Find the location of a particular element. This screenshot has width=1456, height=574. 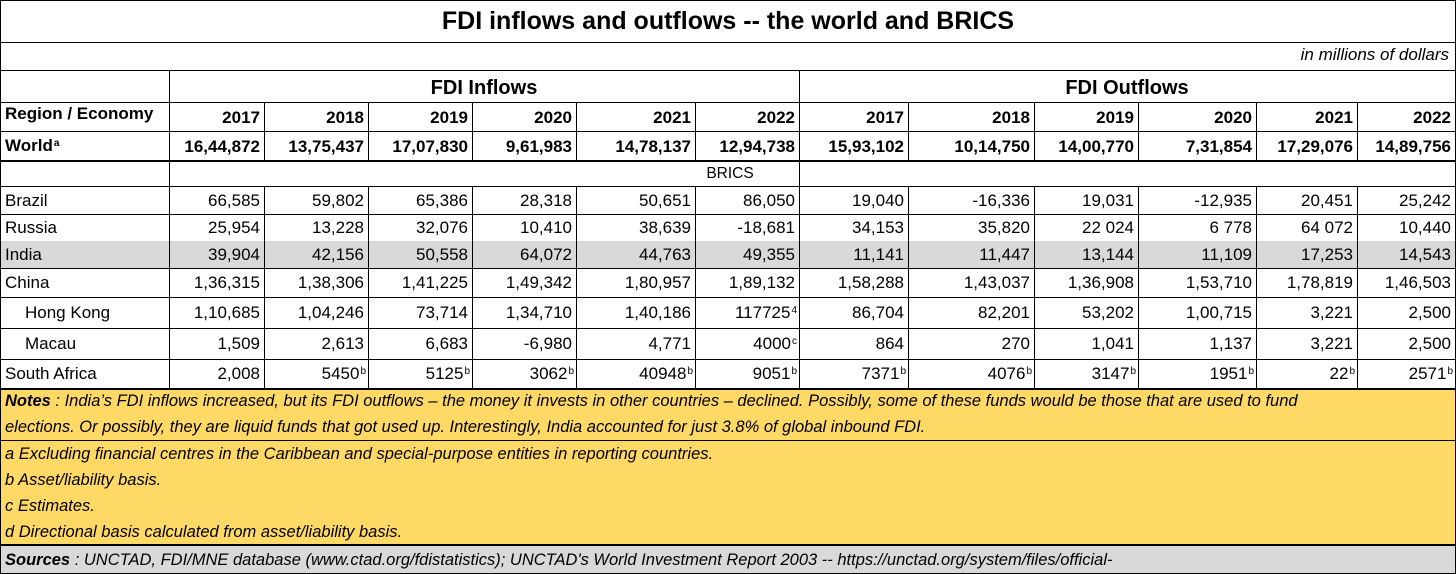

value-cell: 25,242 is located at coordinates (1406, 200).